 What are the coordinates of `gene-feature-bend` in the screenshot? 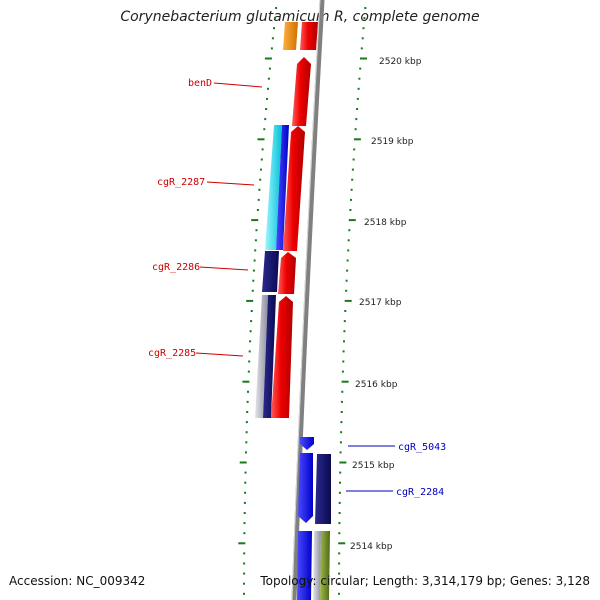 It's located at (301, 91).